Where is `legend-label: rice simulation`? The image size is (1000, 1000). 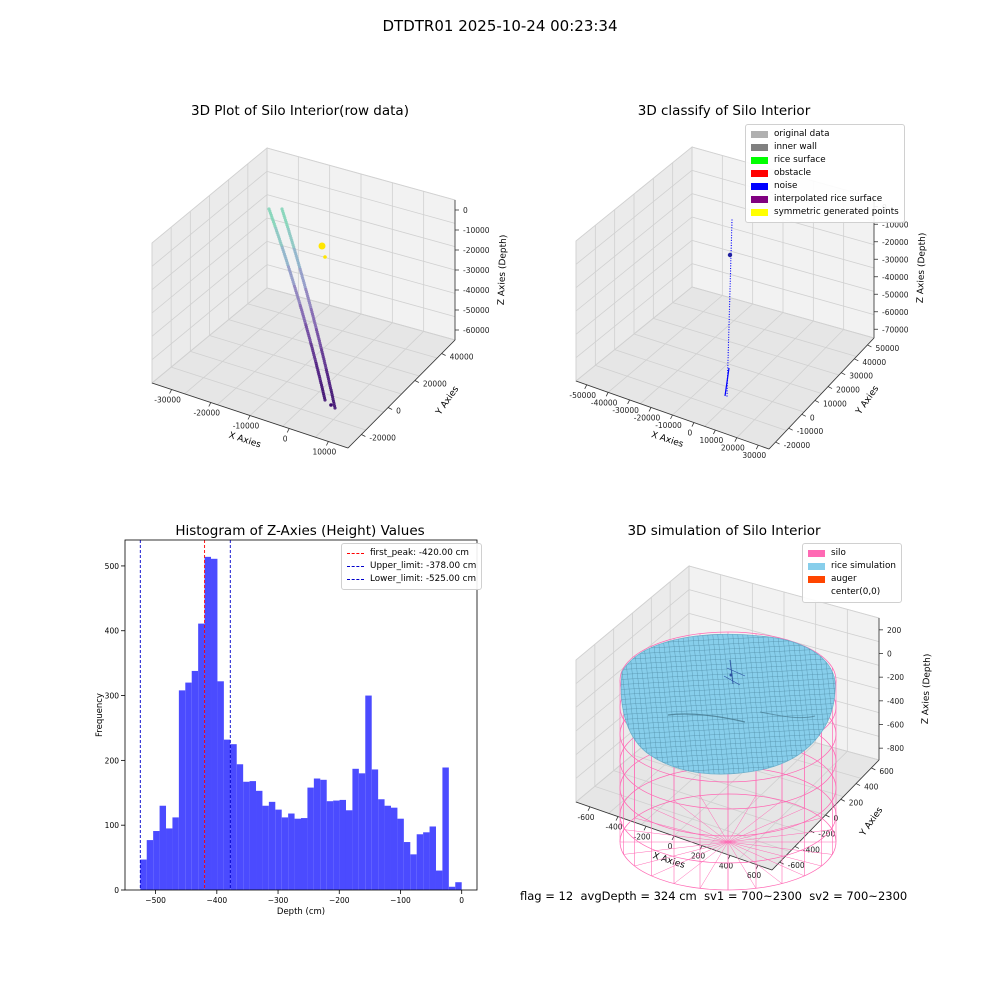
legend-label: rice simulation is located at coordinates (863, 566).